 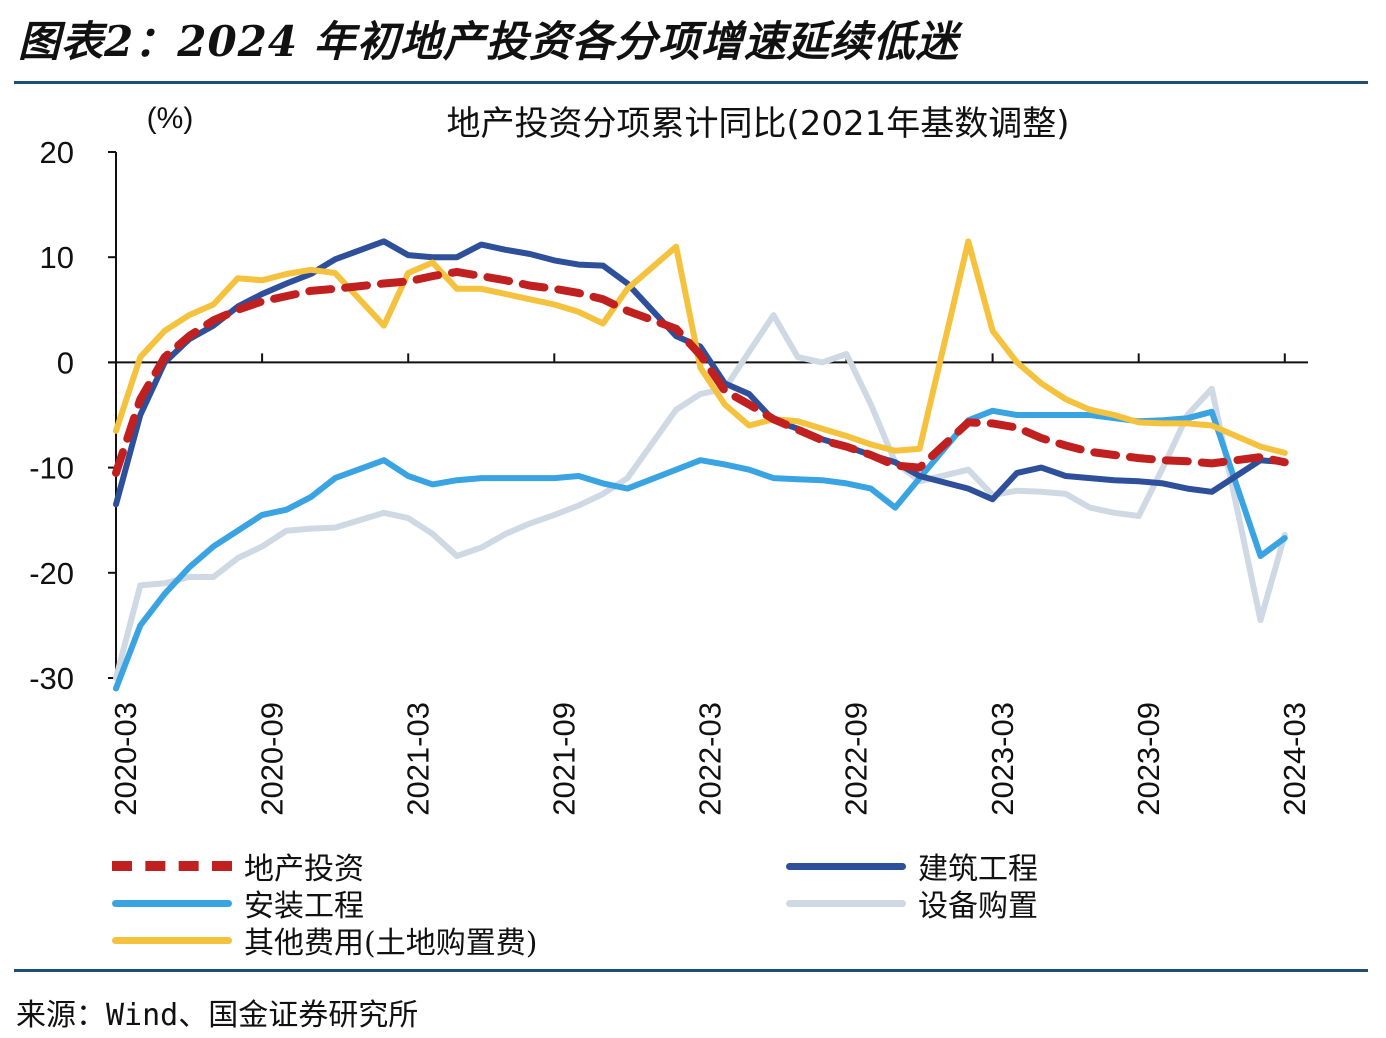 What do you see at coordinates (57, 152) in the screenshot?
I see `y-tick-label: 20` at bounding box center [57, 152].